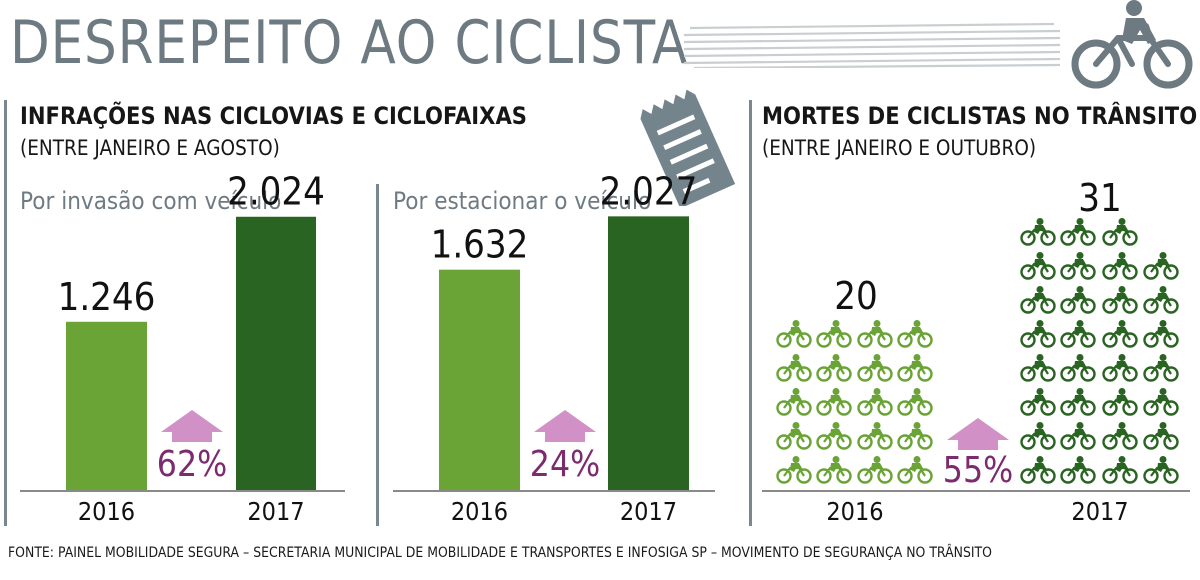 This screenshot has height=580, width=1200. Describe the element at coordinates (899, 148) in the screenshot. I see `deaths-period: (ENTRE JANEIRO E OUTUBRO)` at that location.